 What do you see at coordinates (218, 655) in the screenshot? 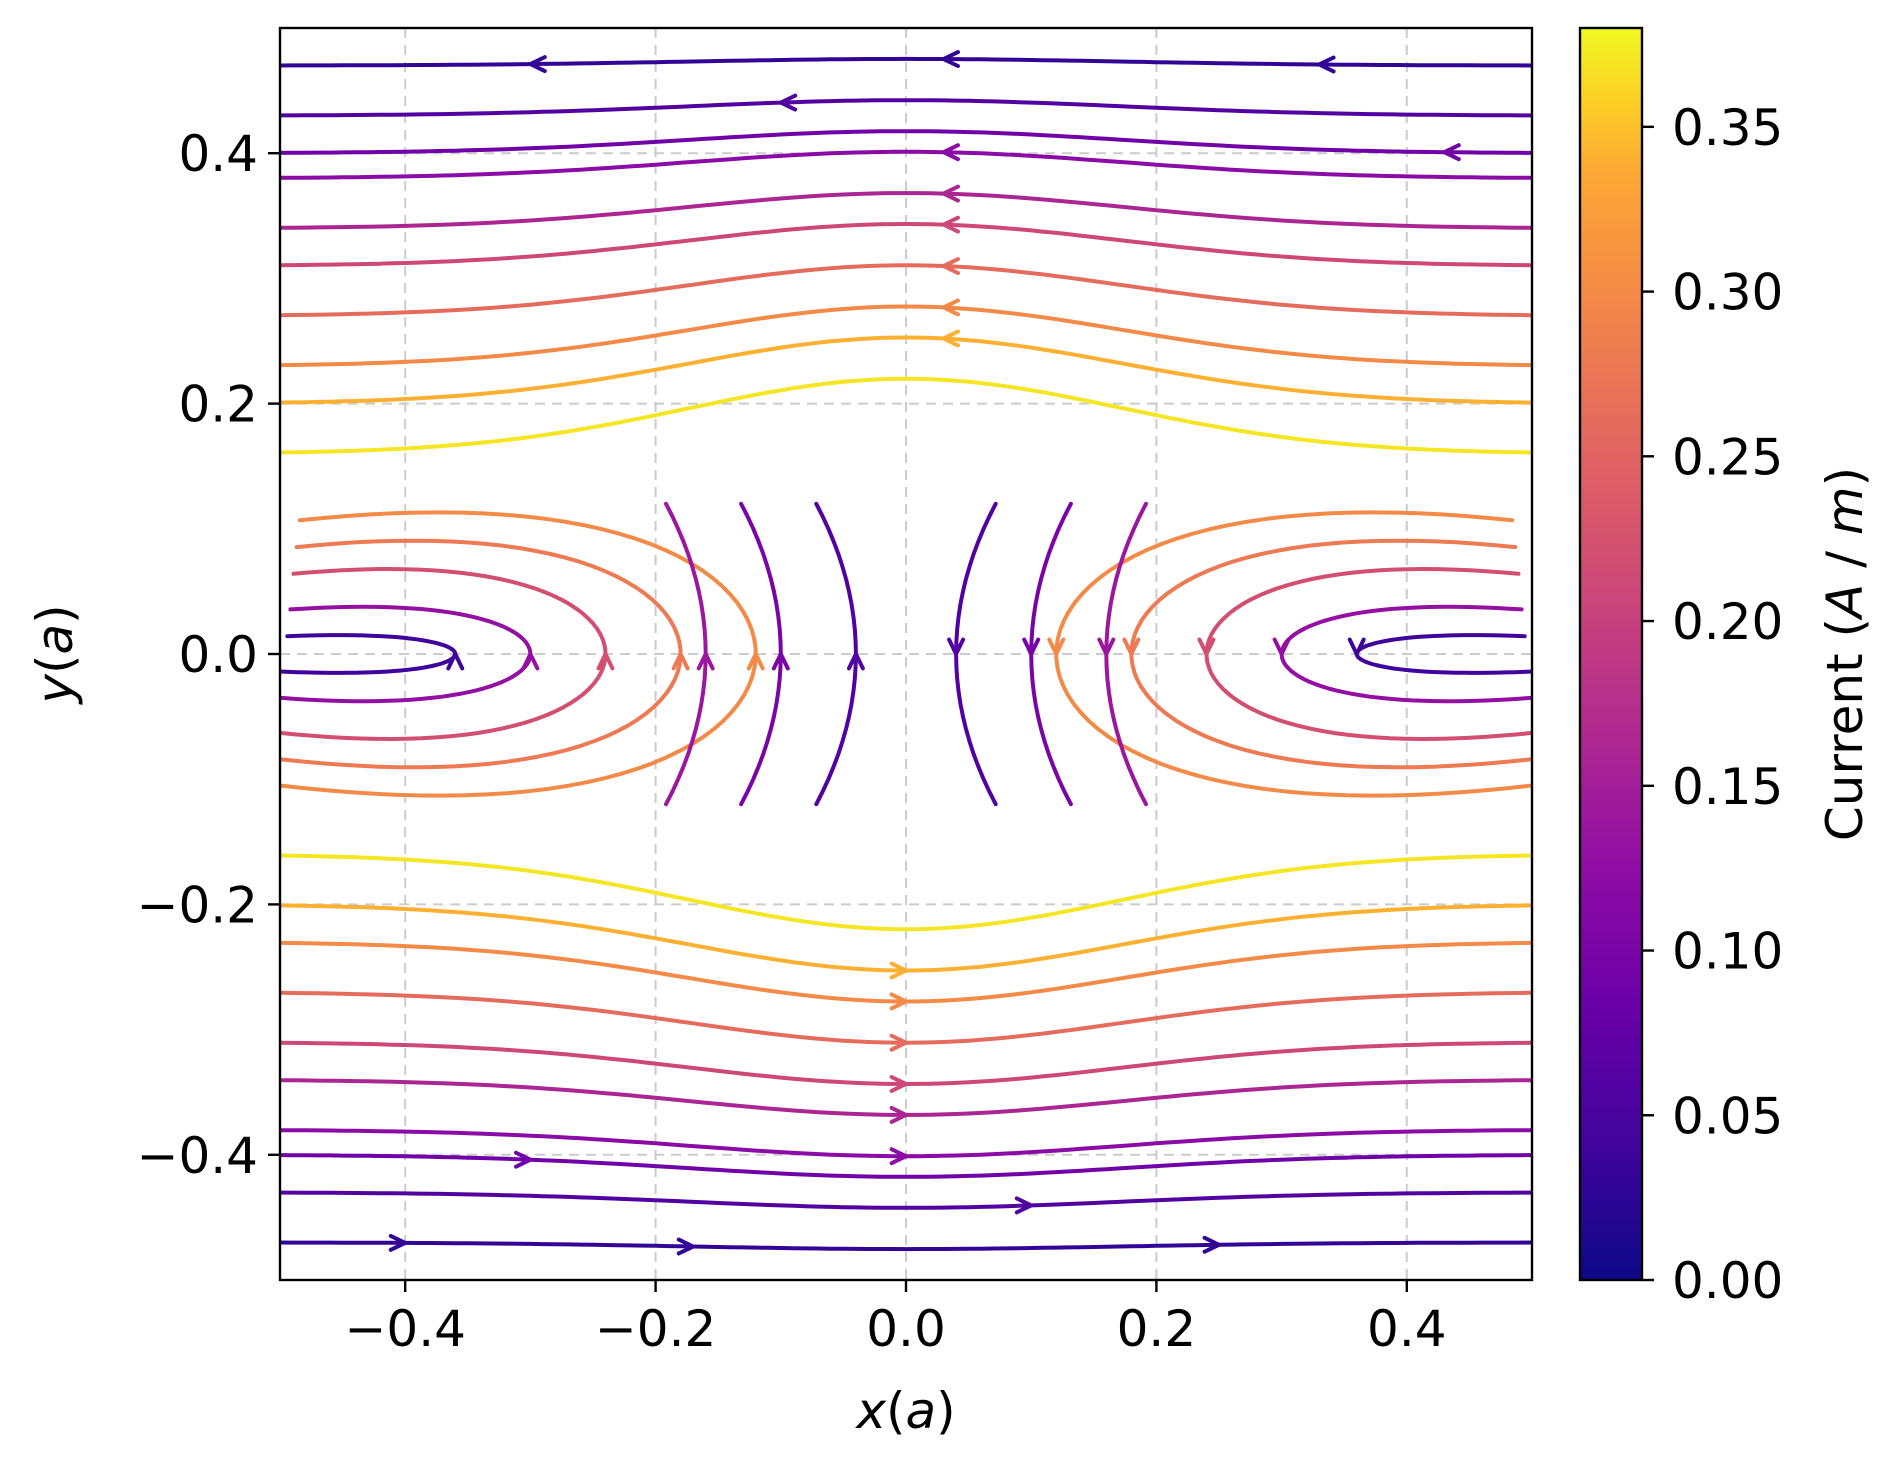
I see `y-tick-label: 0.0` at bounding box center [218, 655].